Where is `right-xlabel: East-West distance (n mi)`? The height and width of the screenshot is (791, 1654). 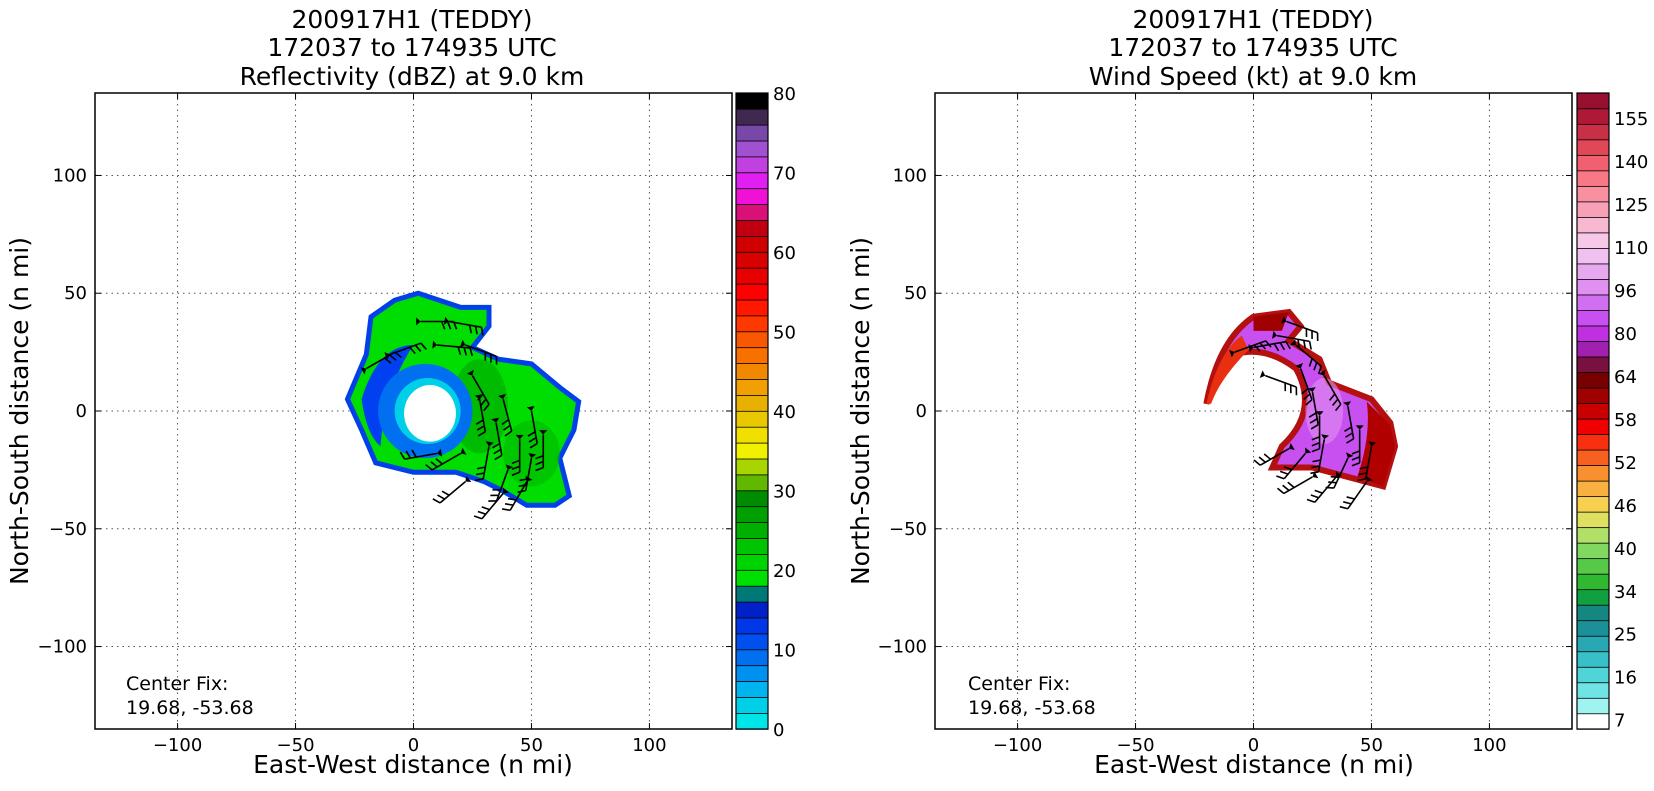
right-xlabel: East-West distance (n mi) is located at coordinates (1254, 764).